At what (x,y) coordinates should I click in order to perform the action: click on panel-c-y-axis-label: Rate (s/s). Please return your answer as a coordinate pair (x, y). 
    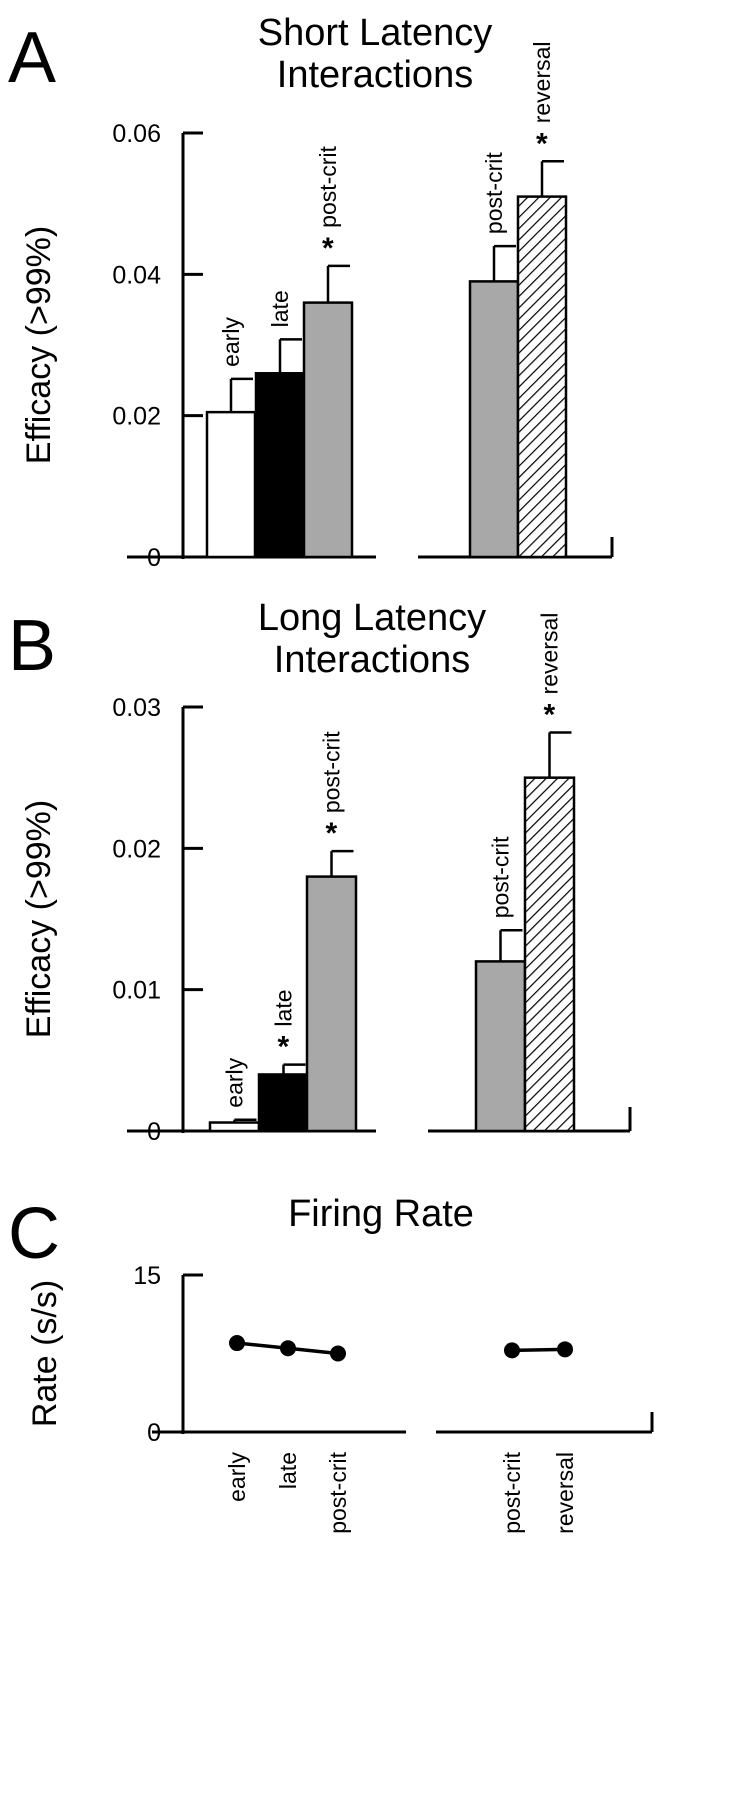
    Looking at the image, I should click on (45, 1353).